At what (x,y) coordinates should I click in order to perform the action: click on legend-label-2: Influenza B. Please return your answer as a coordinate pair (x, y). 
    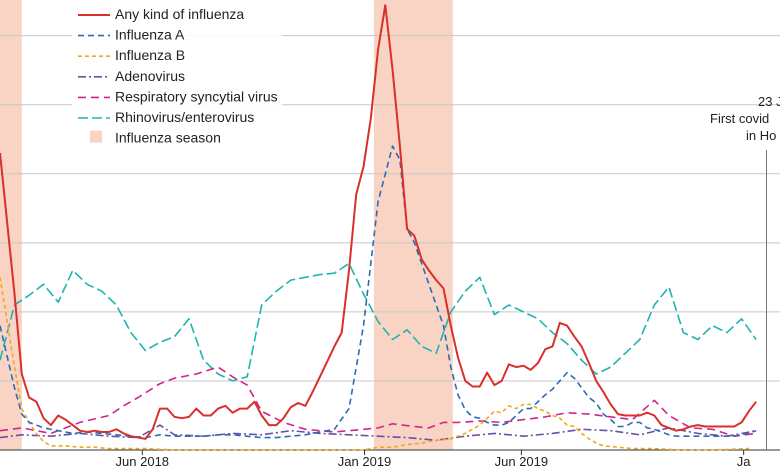
    Looking at the image, I should click on (150, 55).